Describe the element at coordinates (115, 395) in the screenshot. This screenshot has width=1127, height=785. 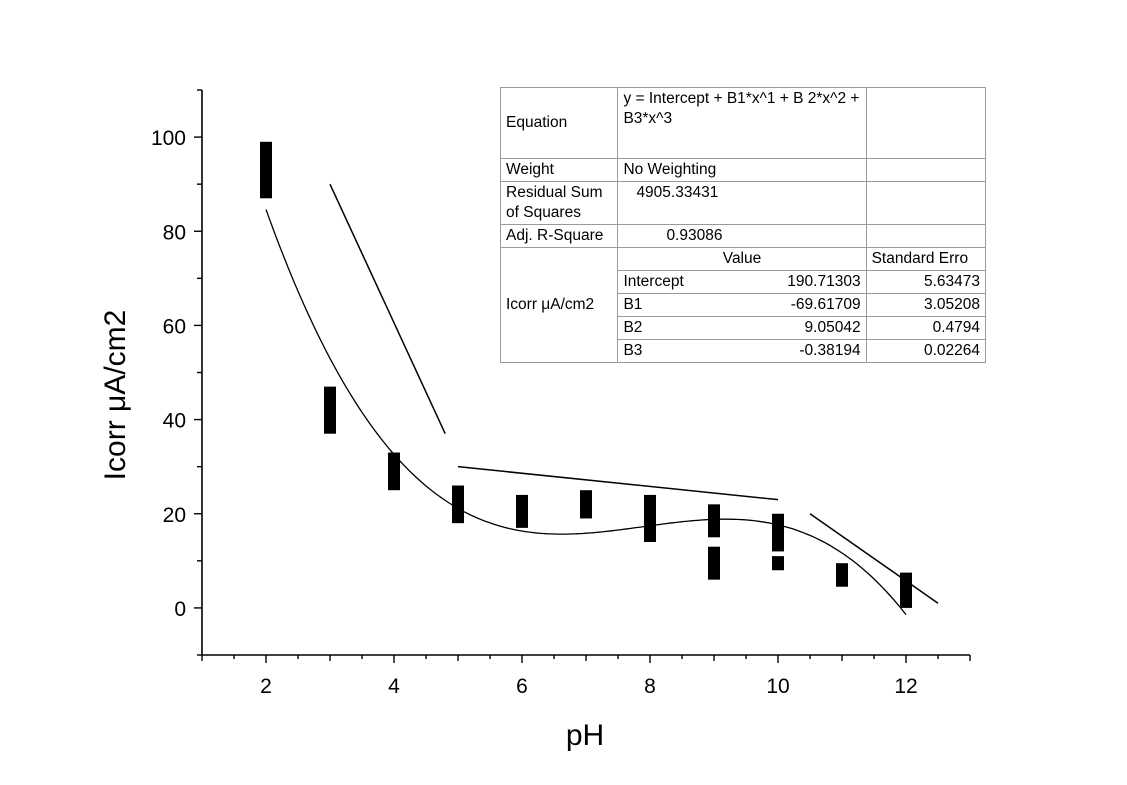
I see `y-axis-label: Icorr μA/cm2` at that location.